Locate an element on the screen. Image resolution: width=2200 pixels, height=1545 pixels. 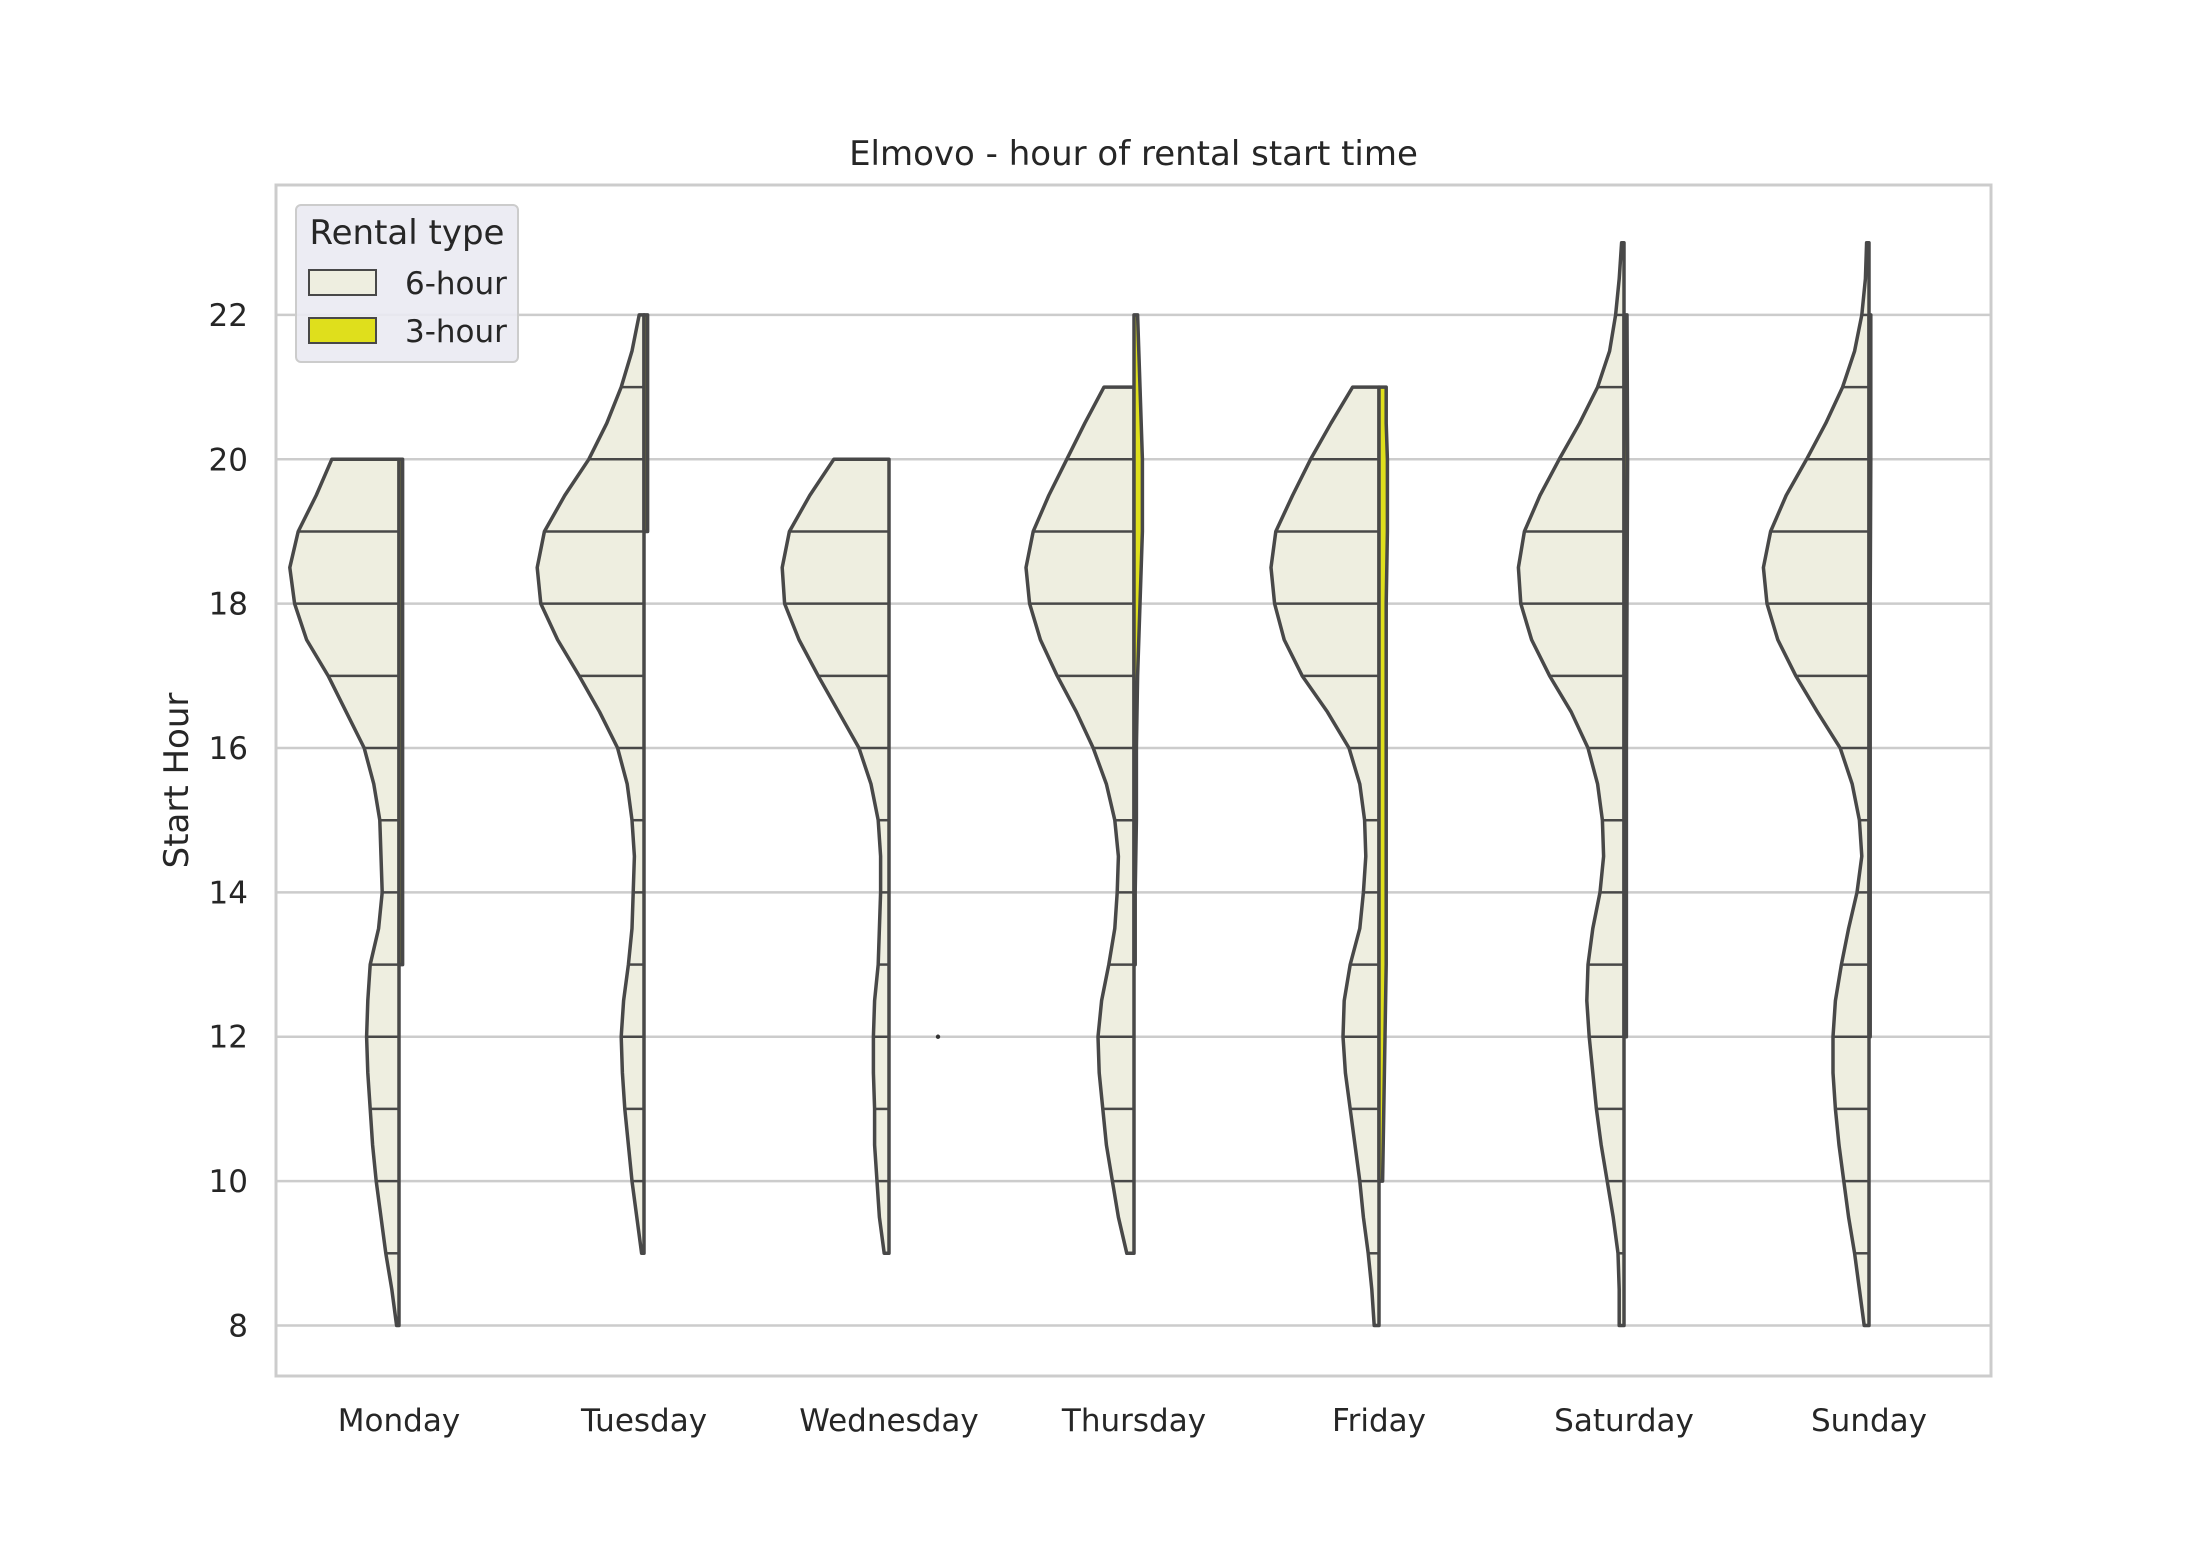
x-tick-label-wednesday: Wednesday is located at coordinates (888, 1421).